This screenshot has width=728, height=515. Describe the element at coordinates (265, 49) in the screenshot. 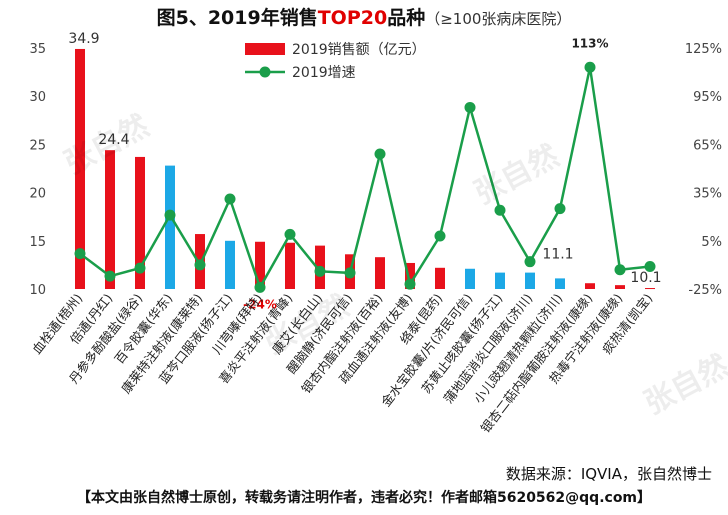

I see `legend-swatch-bar` at that location.